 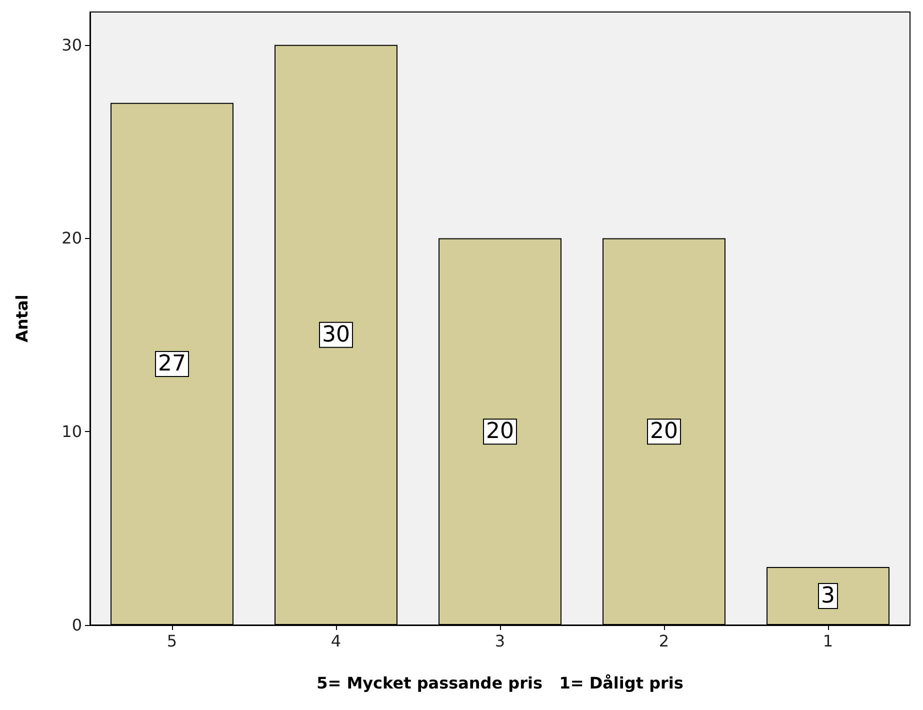 What do you see at coordinates (336, 641) in the screenshot?
I see `x-tick-label: 4` at bounding box center [336, 641].